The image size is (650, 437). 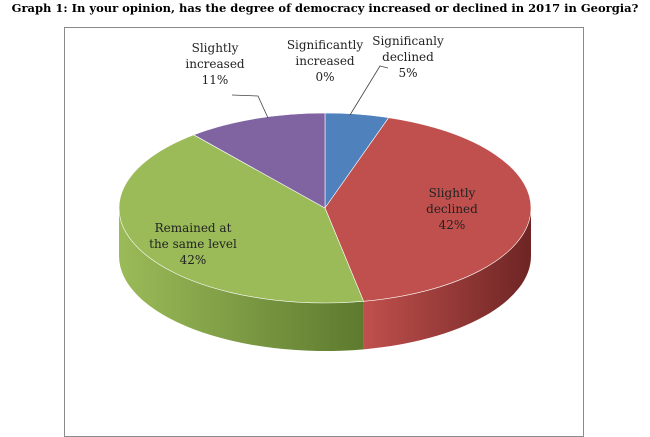 What do you see at coordinates (215, 64) in the screenshot?
I see `data-label-3: Slightly increased 11%` at bounding box center [215, 64].